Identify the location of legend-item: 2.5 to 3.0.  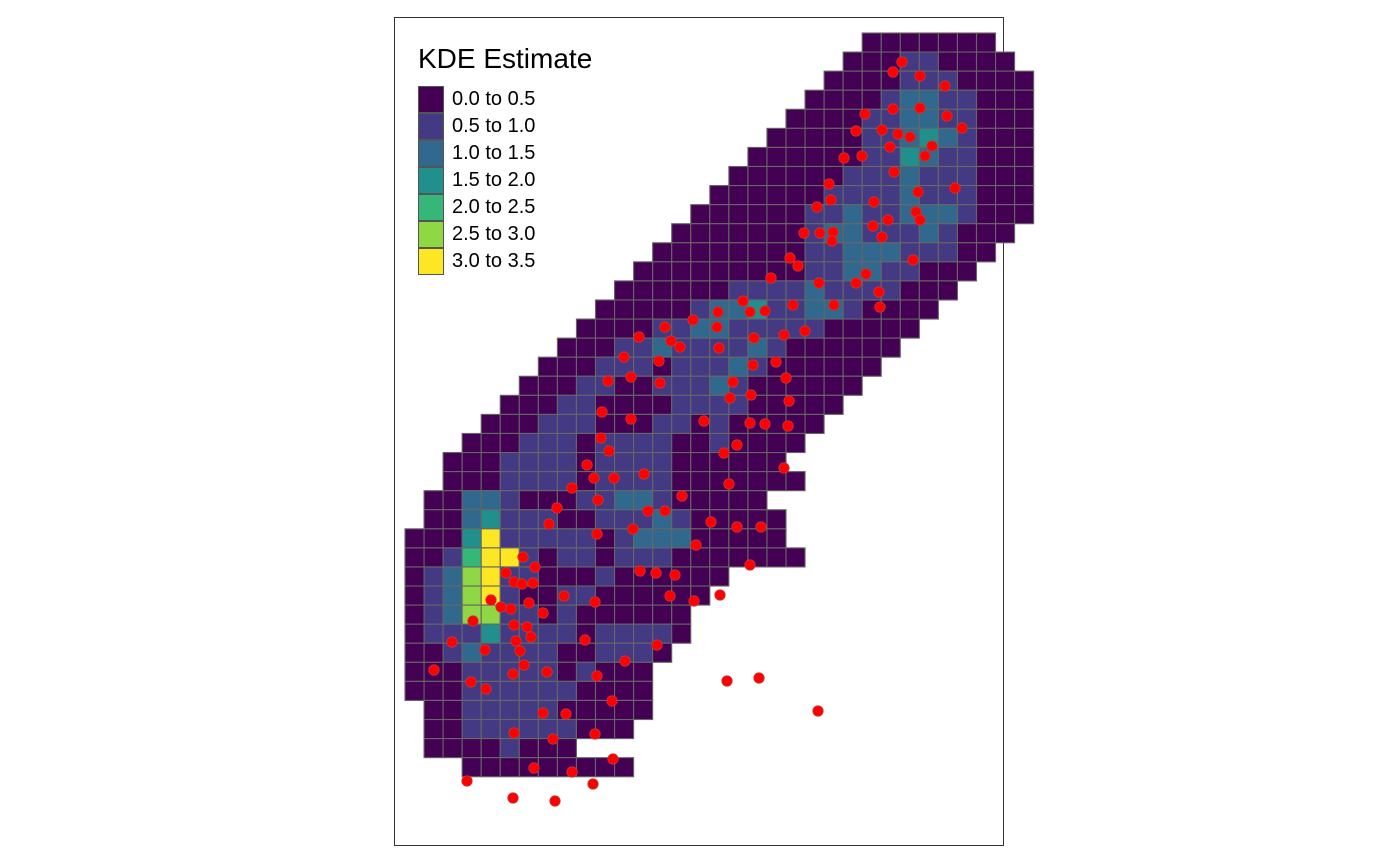
(505, 234).